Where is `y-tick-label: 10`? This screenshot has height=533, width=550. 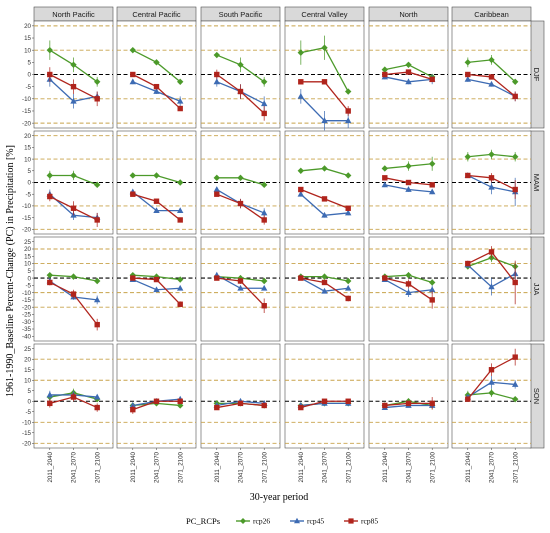
y-tick-label: 10 is located at coordinates (27, 380).